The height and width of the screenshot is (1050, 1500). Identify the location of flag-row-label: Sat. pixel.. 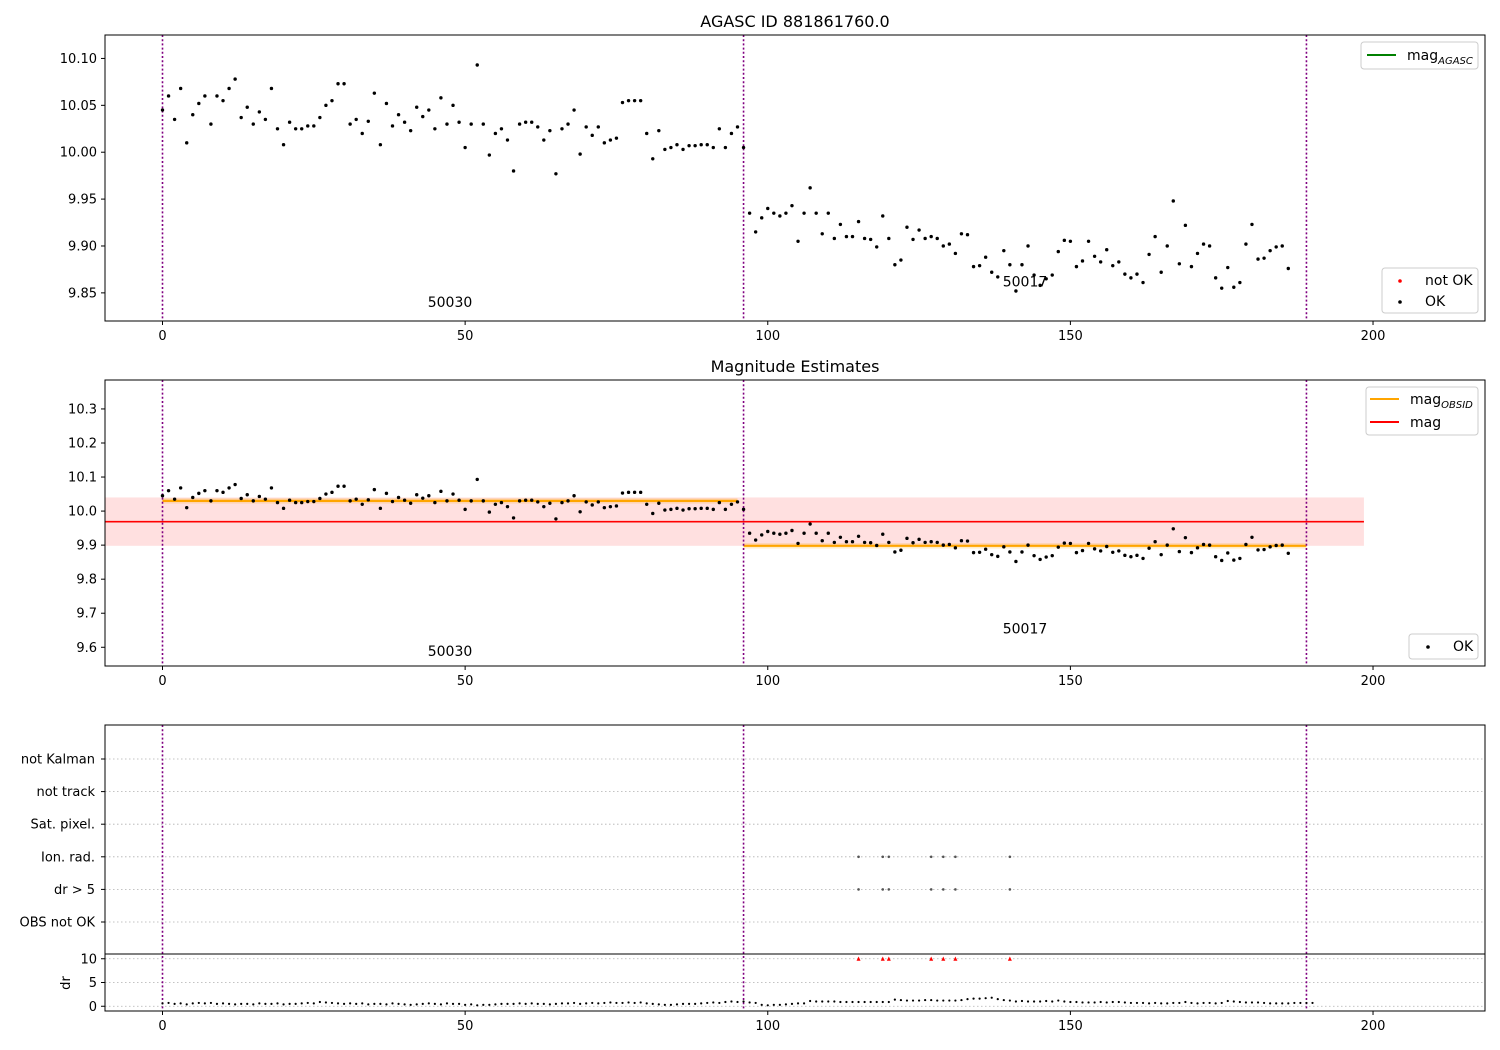
(63, 825).